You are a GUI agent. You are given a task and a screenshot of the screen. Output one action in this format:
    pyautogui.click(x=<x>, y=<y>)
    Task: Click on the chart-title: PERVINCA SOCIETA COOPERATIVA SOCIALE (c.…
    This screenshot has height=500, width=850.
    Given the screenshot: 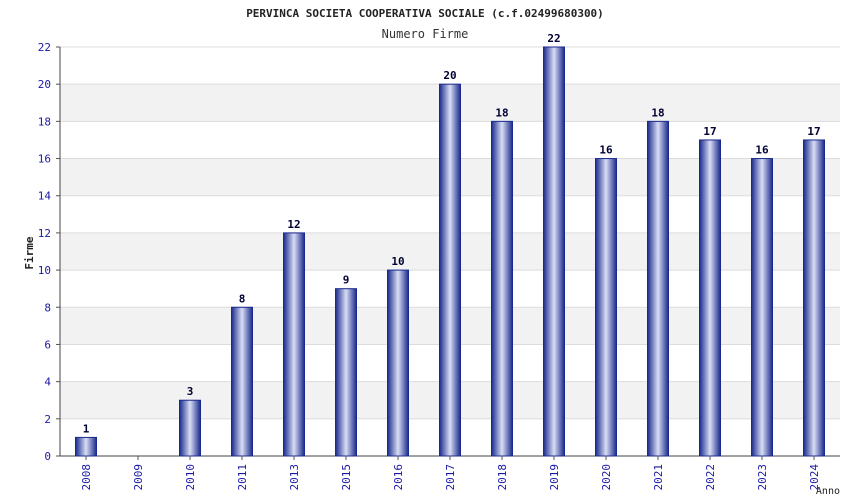 What is the action you would take?
    pyautogui.click(x=425, y=13)
    